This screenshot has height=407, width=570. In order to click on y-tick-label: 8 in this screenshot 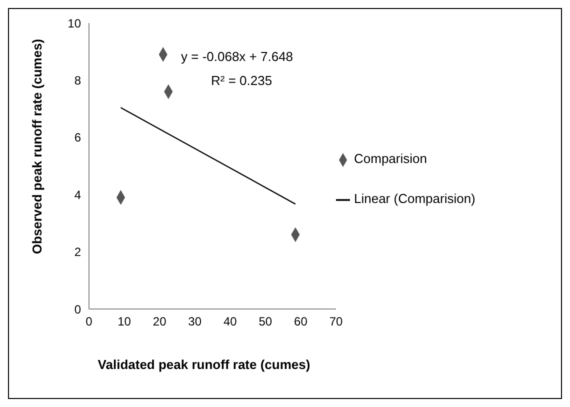, I will do `click(78, 80)`.